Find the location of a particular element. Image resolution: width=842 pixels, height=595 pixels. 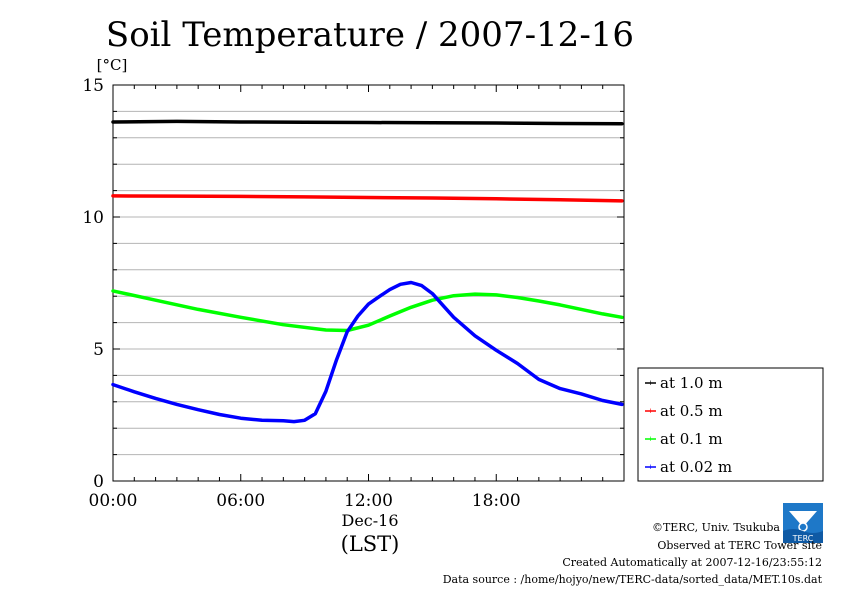

legend: + at 1.0 m + at 0.5 m + at 0.1 m + at 0.02 m is located at coordinates (730, 424).